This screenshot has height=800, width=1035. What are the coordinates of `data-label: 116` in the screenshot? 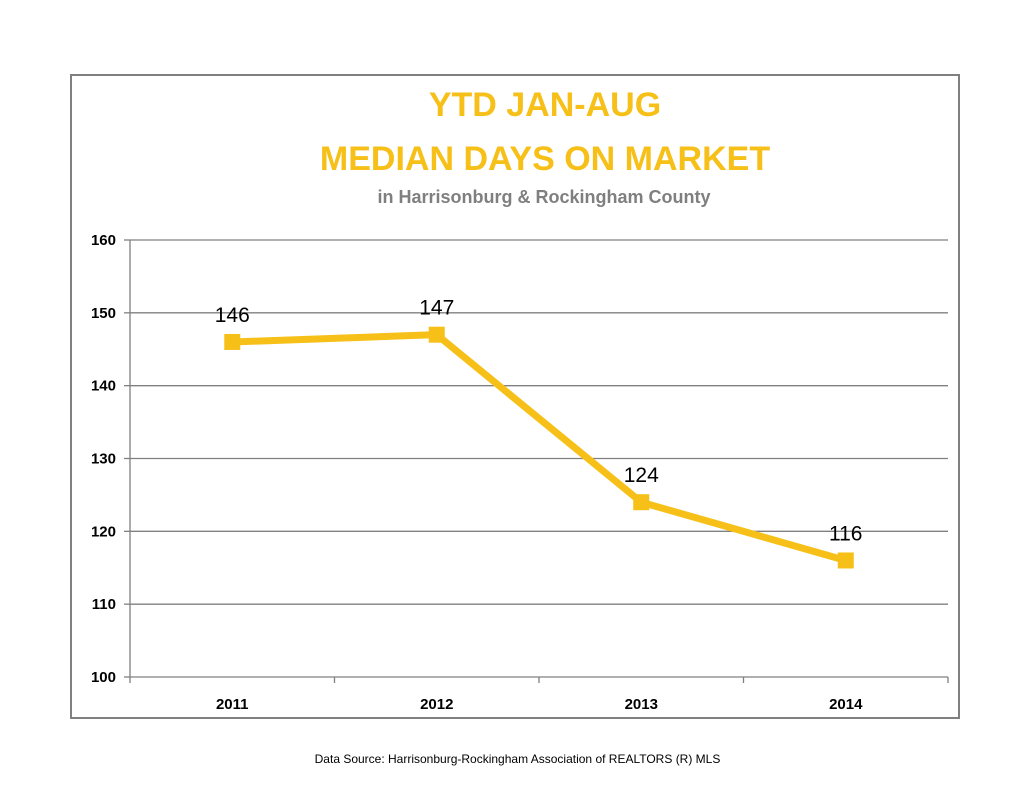 It's located at (845, 533).